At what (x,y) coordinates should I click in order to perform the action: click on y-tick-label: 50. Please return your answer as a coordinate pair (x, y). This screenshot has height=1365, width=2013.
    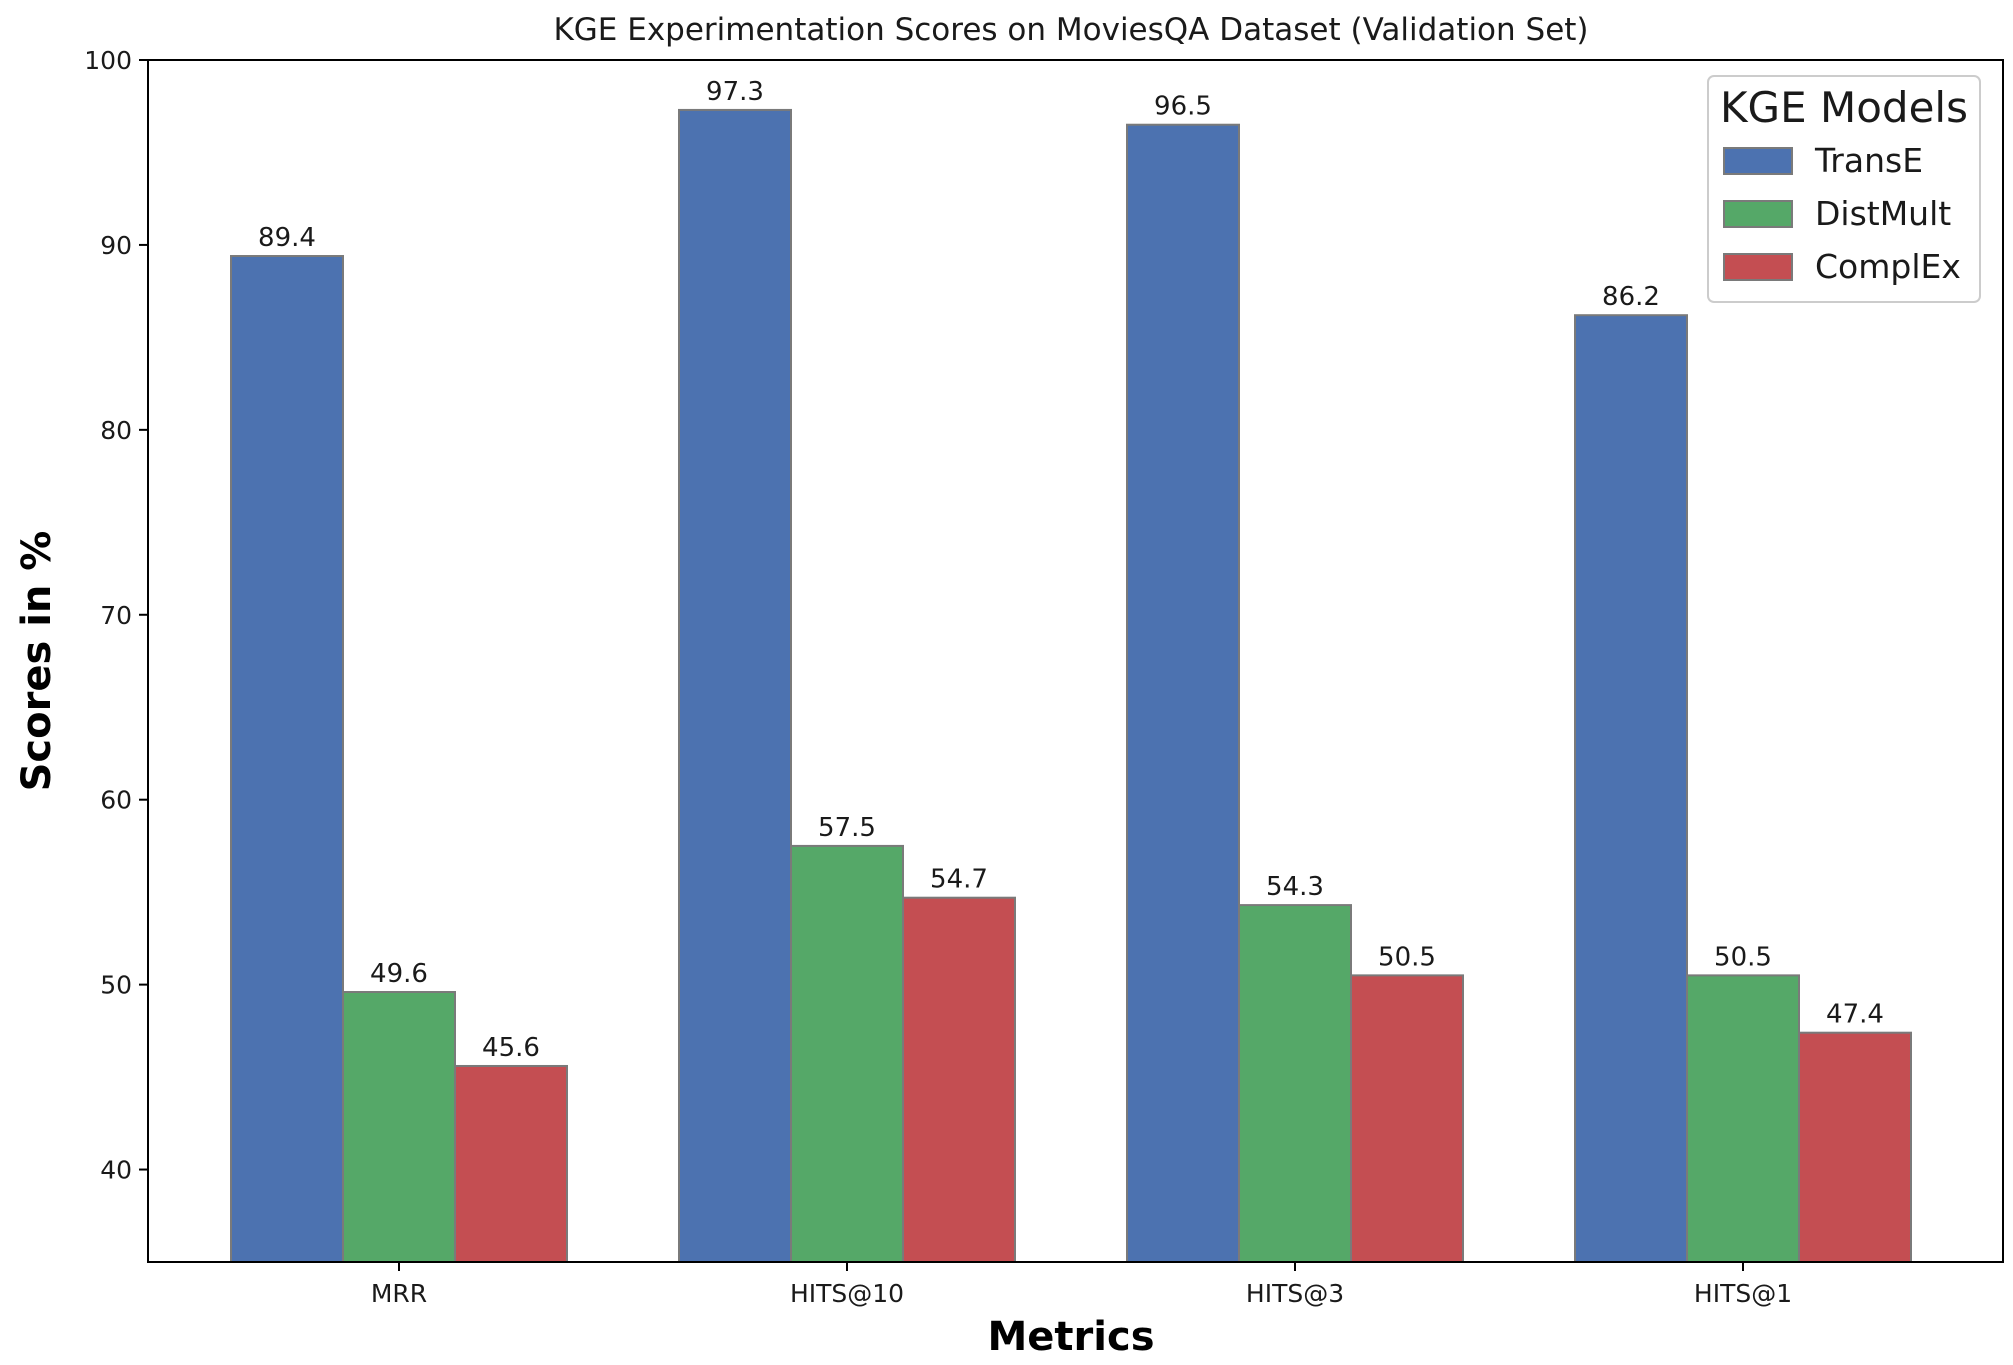
    Looking at the image, I should click on (116, 985).